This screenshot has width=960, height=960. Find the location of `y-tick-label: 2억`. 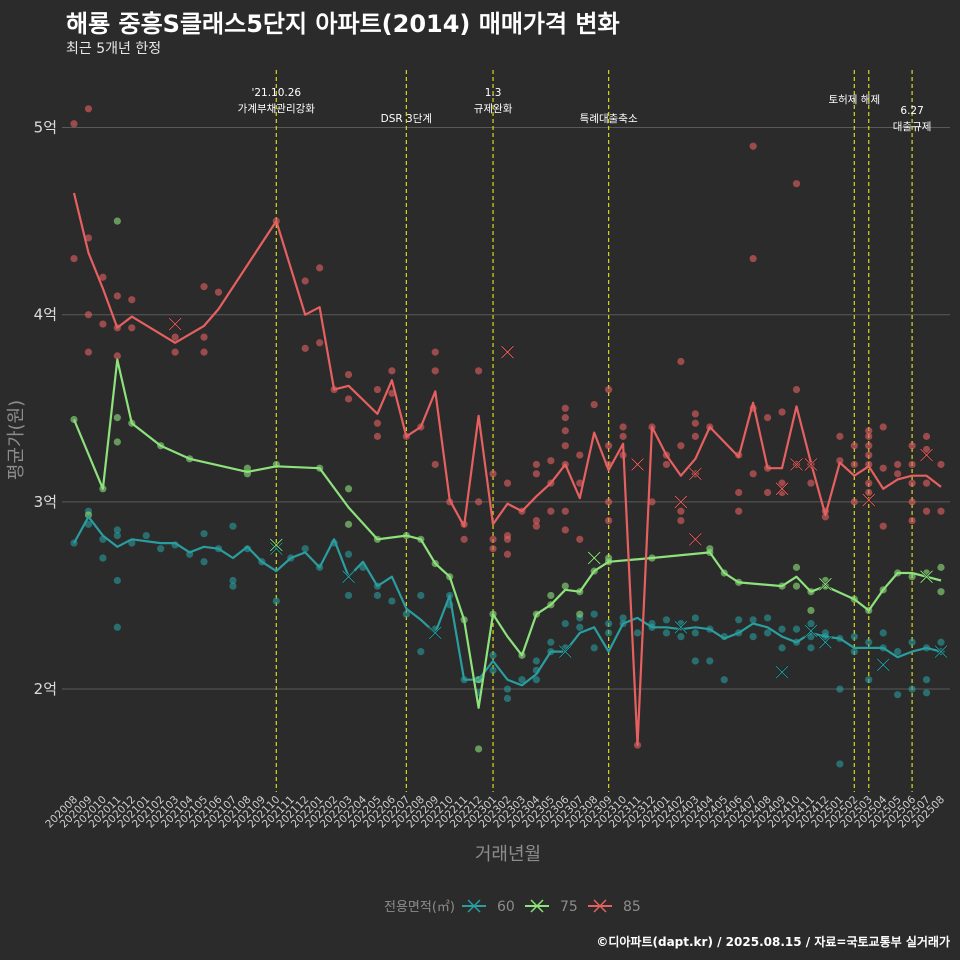

y-tick-label: 2억 is located at coordinates (45, 689).